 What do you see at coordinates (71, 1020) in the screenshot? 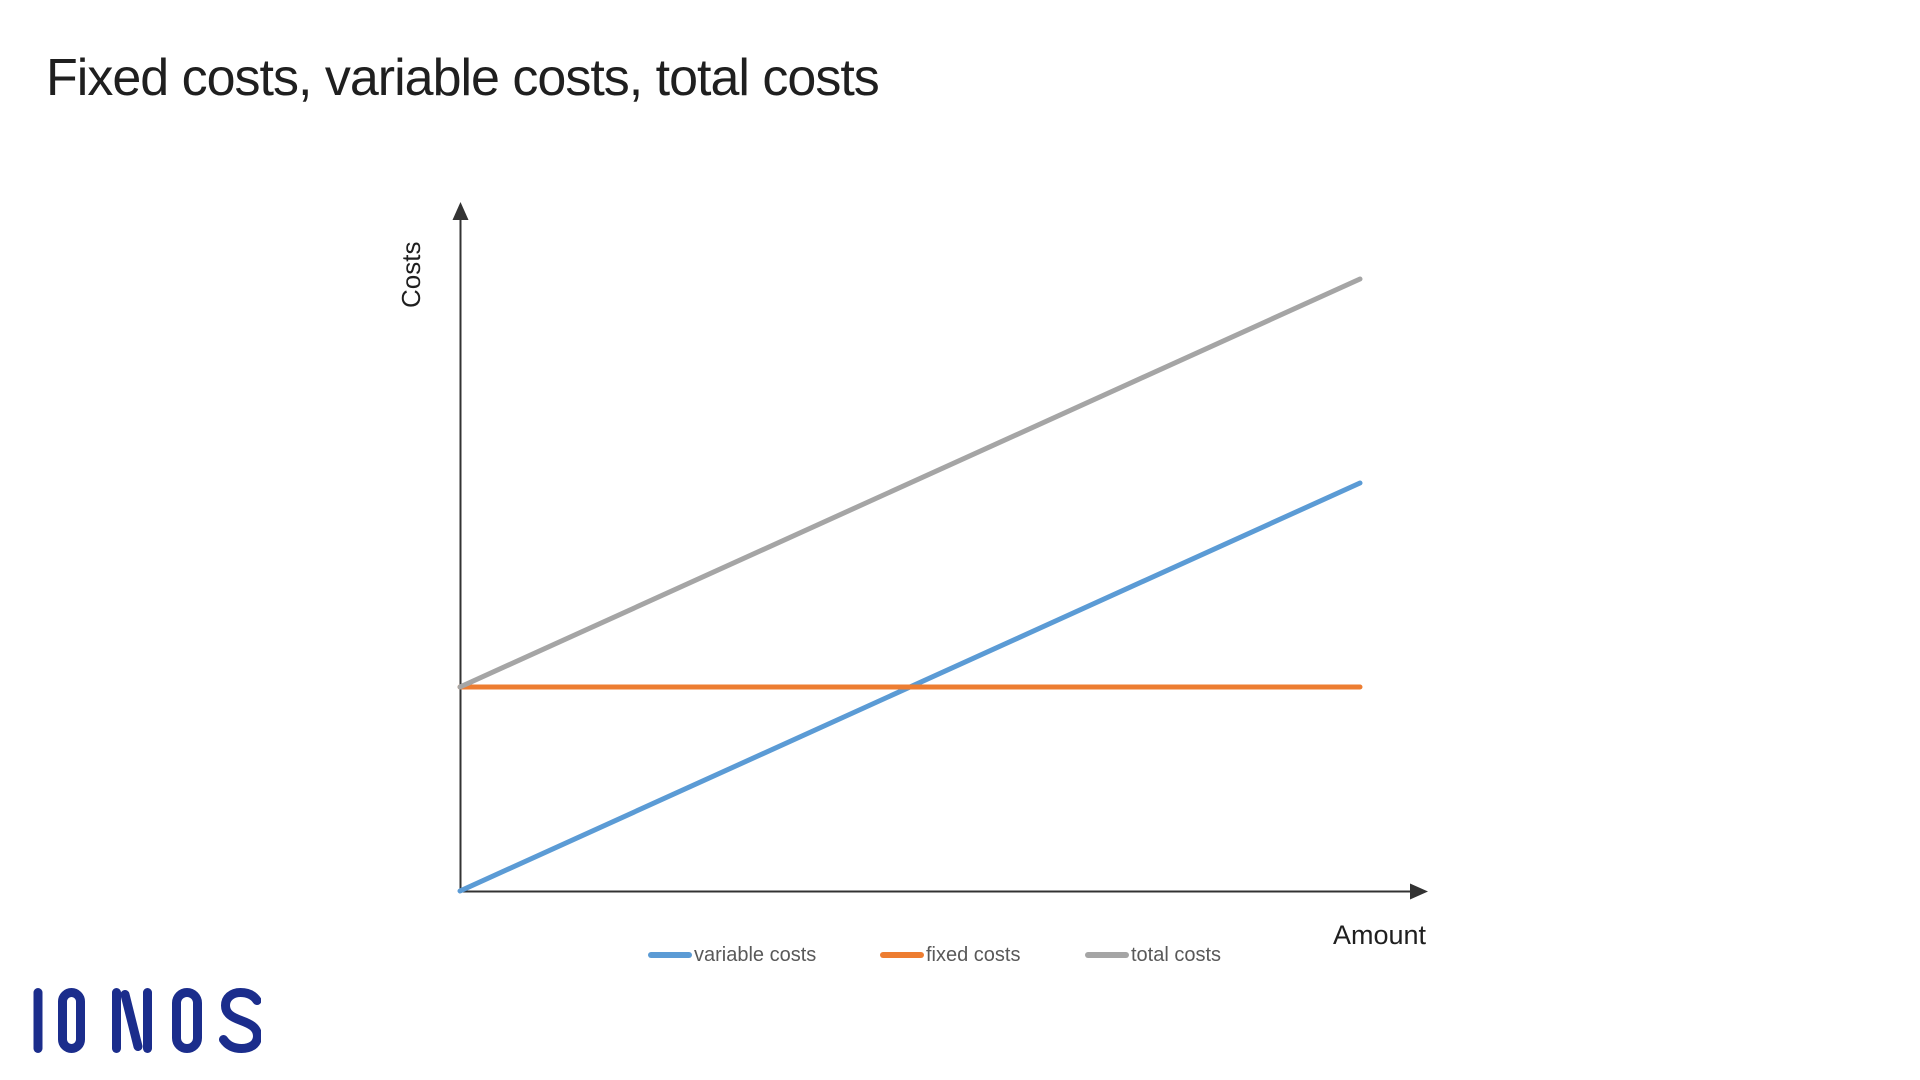
I see `logo-letter-o1` at bounding box center [71, 1020].